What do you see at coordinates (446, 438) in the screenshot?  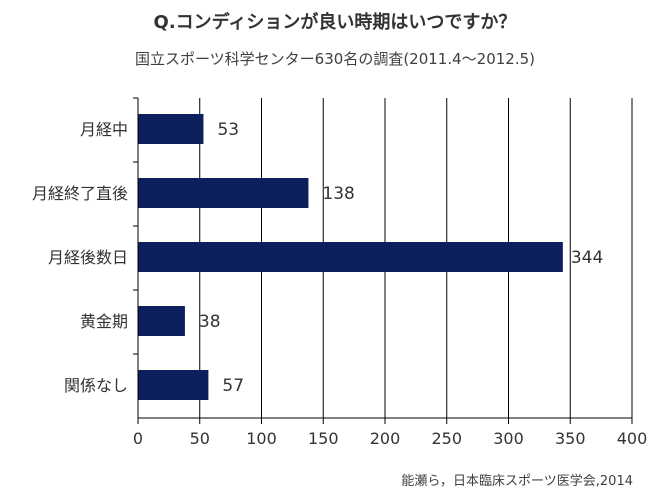 I see `x-tick-label: 250` at bounding box center [446, 438].